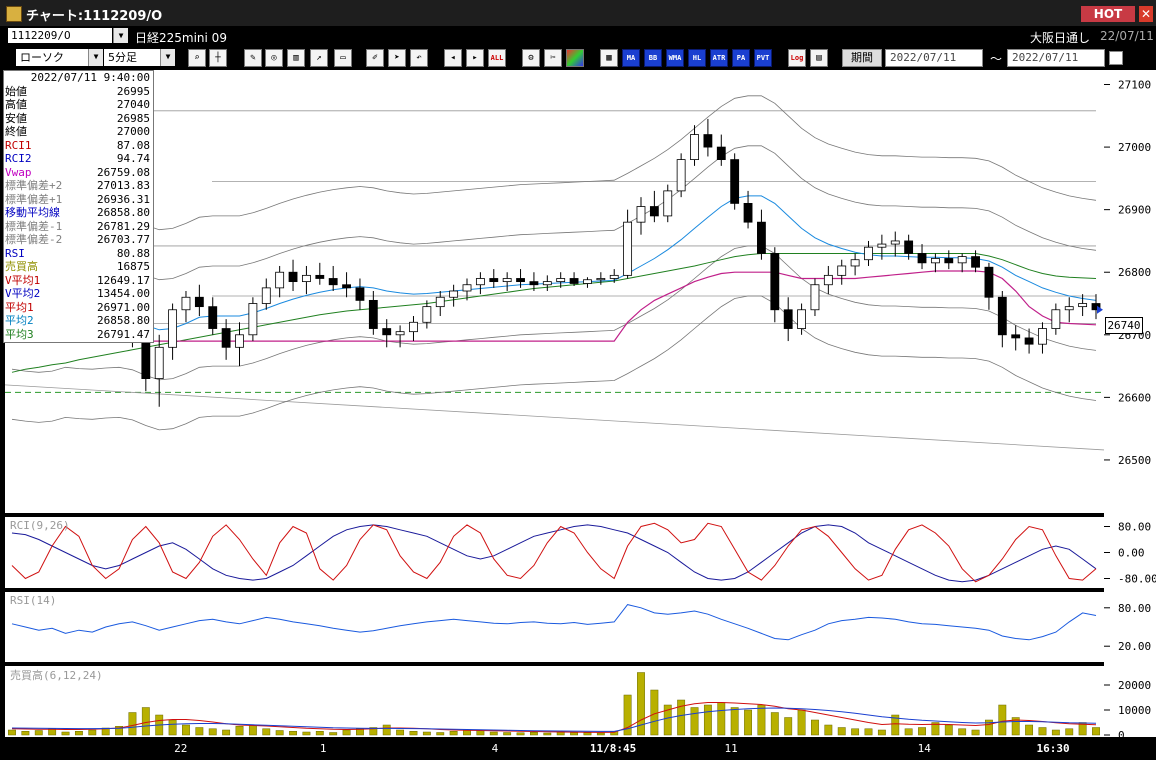  I want to click on pen-icon: ✐, so click(375, 58).